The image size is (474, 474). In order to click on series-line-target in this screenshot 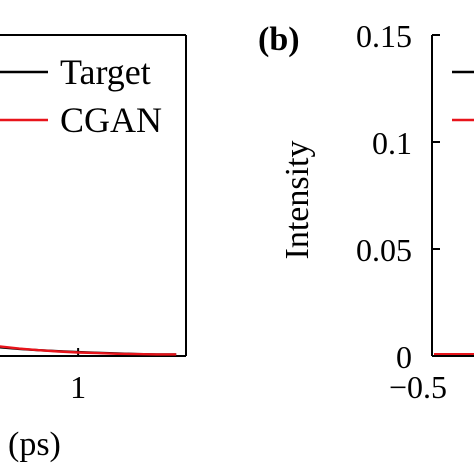, I will do `click(88, 351)`.